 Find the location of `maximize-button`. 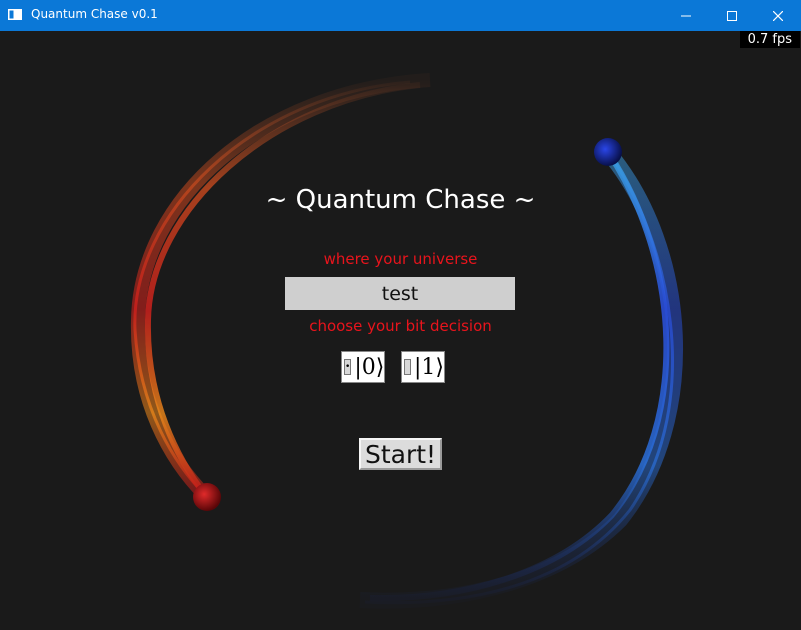

maximize-button is located at coordinates (732, 15).